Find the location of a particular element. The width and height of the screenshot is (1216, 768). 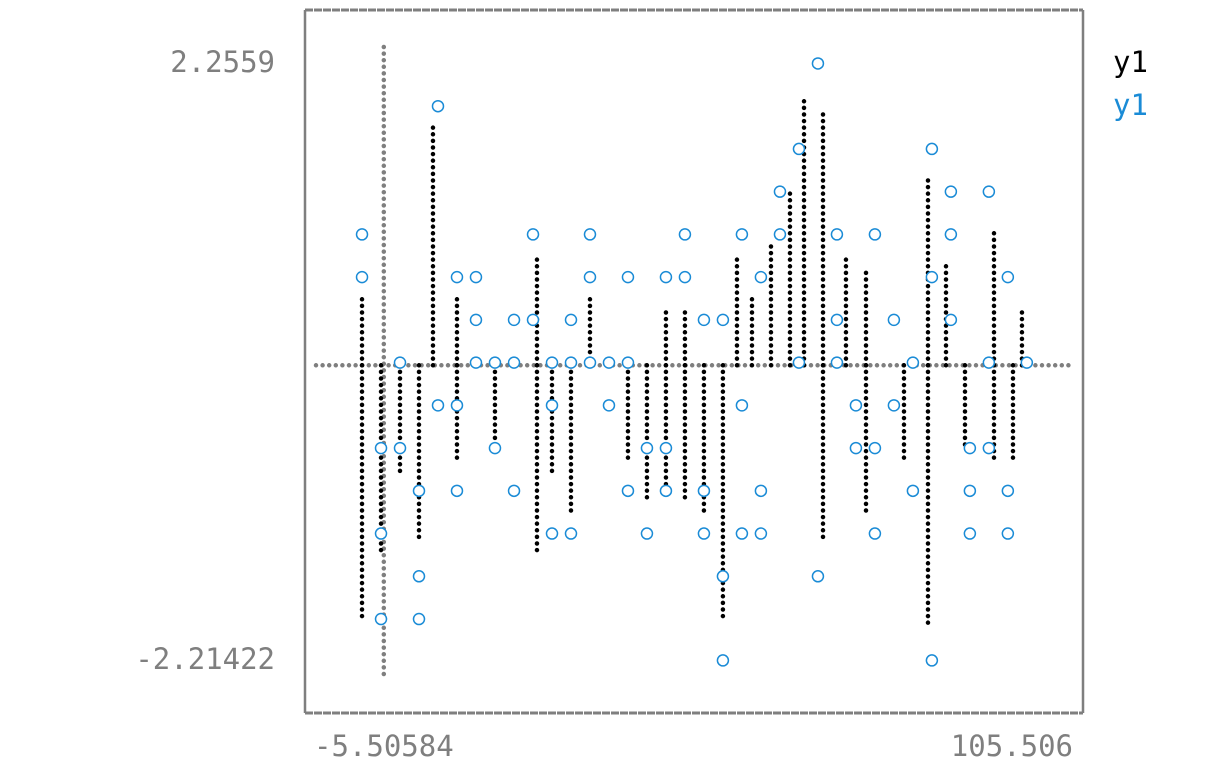

x-tick-label: -5.50584 is located at coordinates (384, 746).